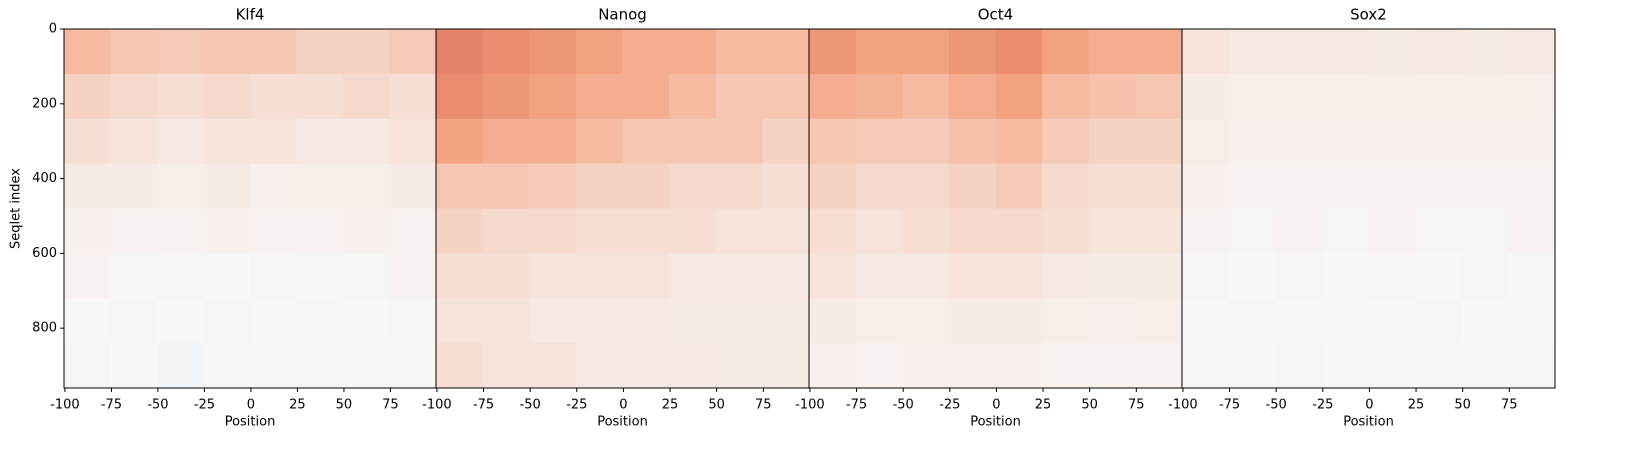 This screenshot has height=460, width=1629. I want to click on y-tick-label: 200, so click(44, 103).